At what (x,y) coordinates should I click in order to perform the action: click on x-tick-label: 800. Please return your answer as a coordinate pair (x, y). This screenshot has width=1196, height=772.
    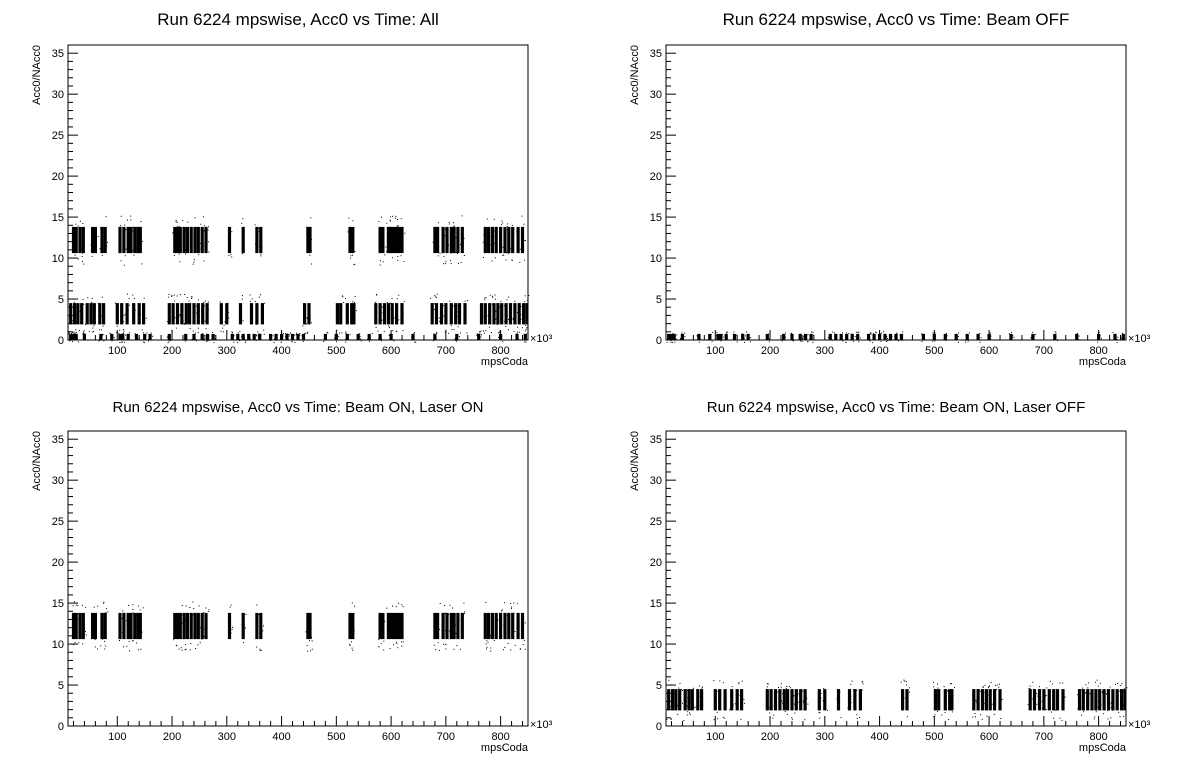
    Looking at the image, I should click on (1098, 351).